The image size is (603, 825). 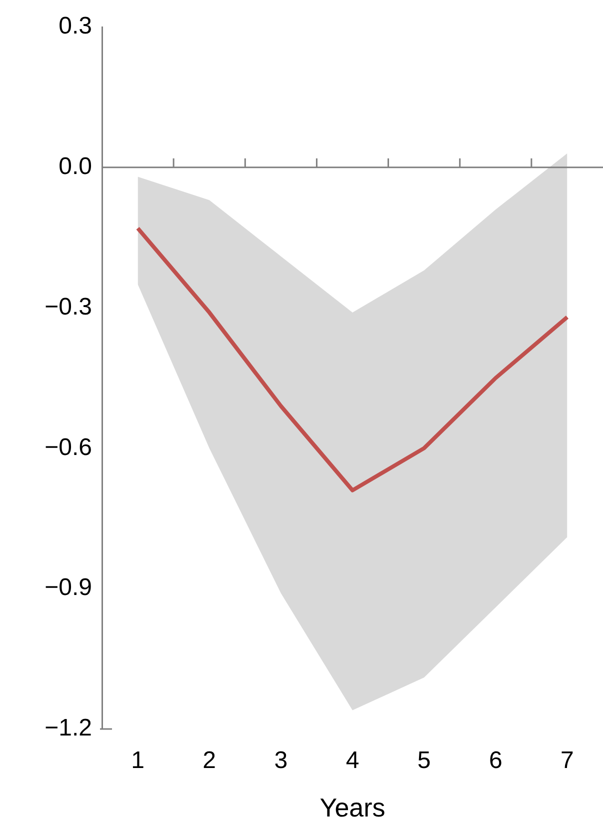 What do you see at coordinates (567, 760) in the screenshot?
I see `x-tick-label: 7` at bounding box center [567, 760].